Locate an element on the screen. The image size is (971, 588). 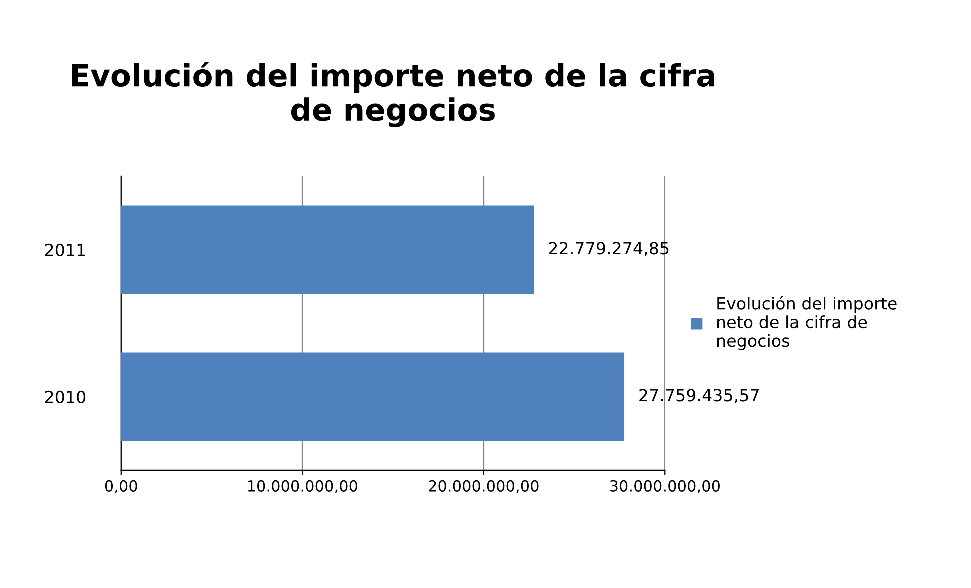
y-tick-label: 2010 is located at coordinates (65, 397).